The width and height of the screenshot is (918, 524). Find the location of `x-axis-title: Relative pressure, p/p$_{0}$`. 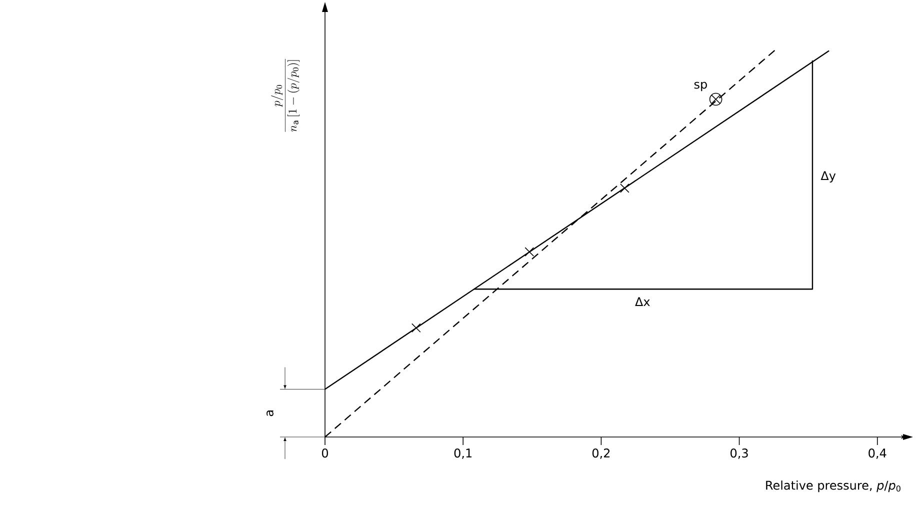

x-axis-title: Relative pressure, p/p$_{0}$ is located at coordinates (833, 486).